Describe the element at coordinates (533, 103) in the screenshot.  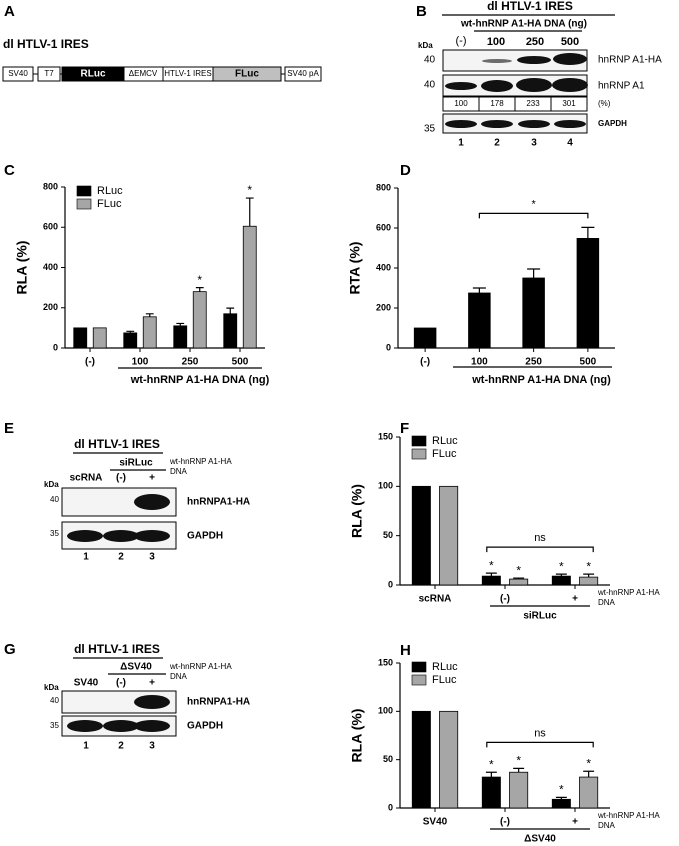
I see `quant-value: 233` at that location.